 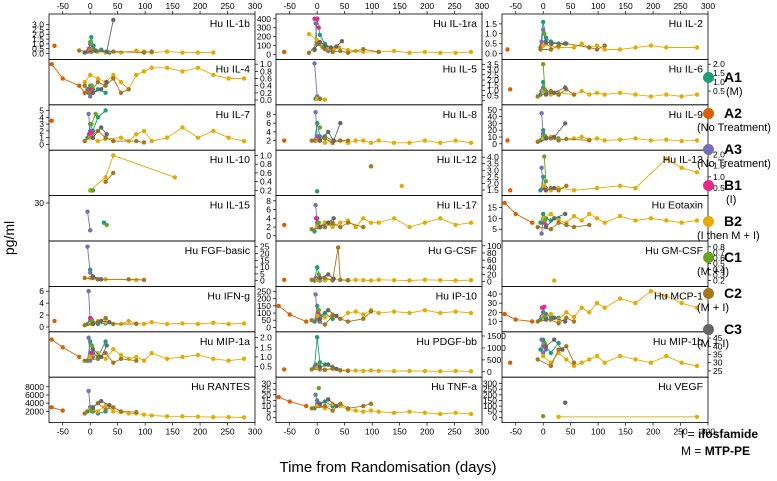 I want to click on y-tick-label: 2.5, so click(x=38, y=29).